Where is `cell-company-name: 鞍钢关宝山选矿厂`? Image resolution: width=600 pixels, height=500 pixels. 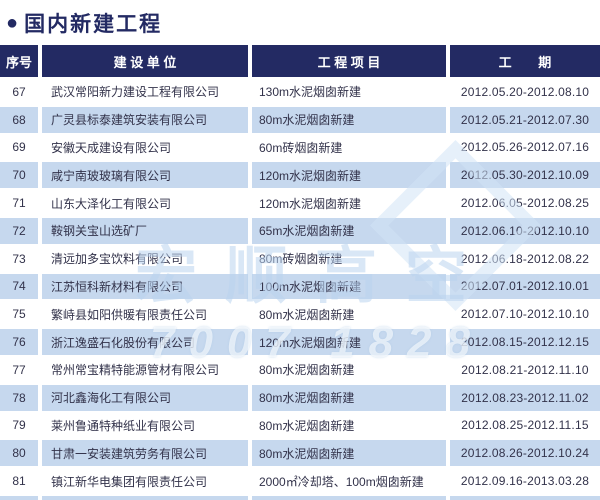 cell-company-name: 鞍钢关宝山选矿厂 is located at coordinates (145, 231).